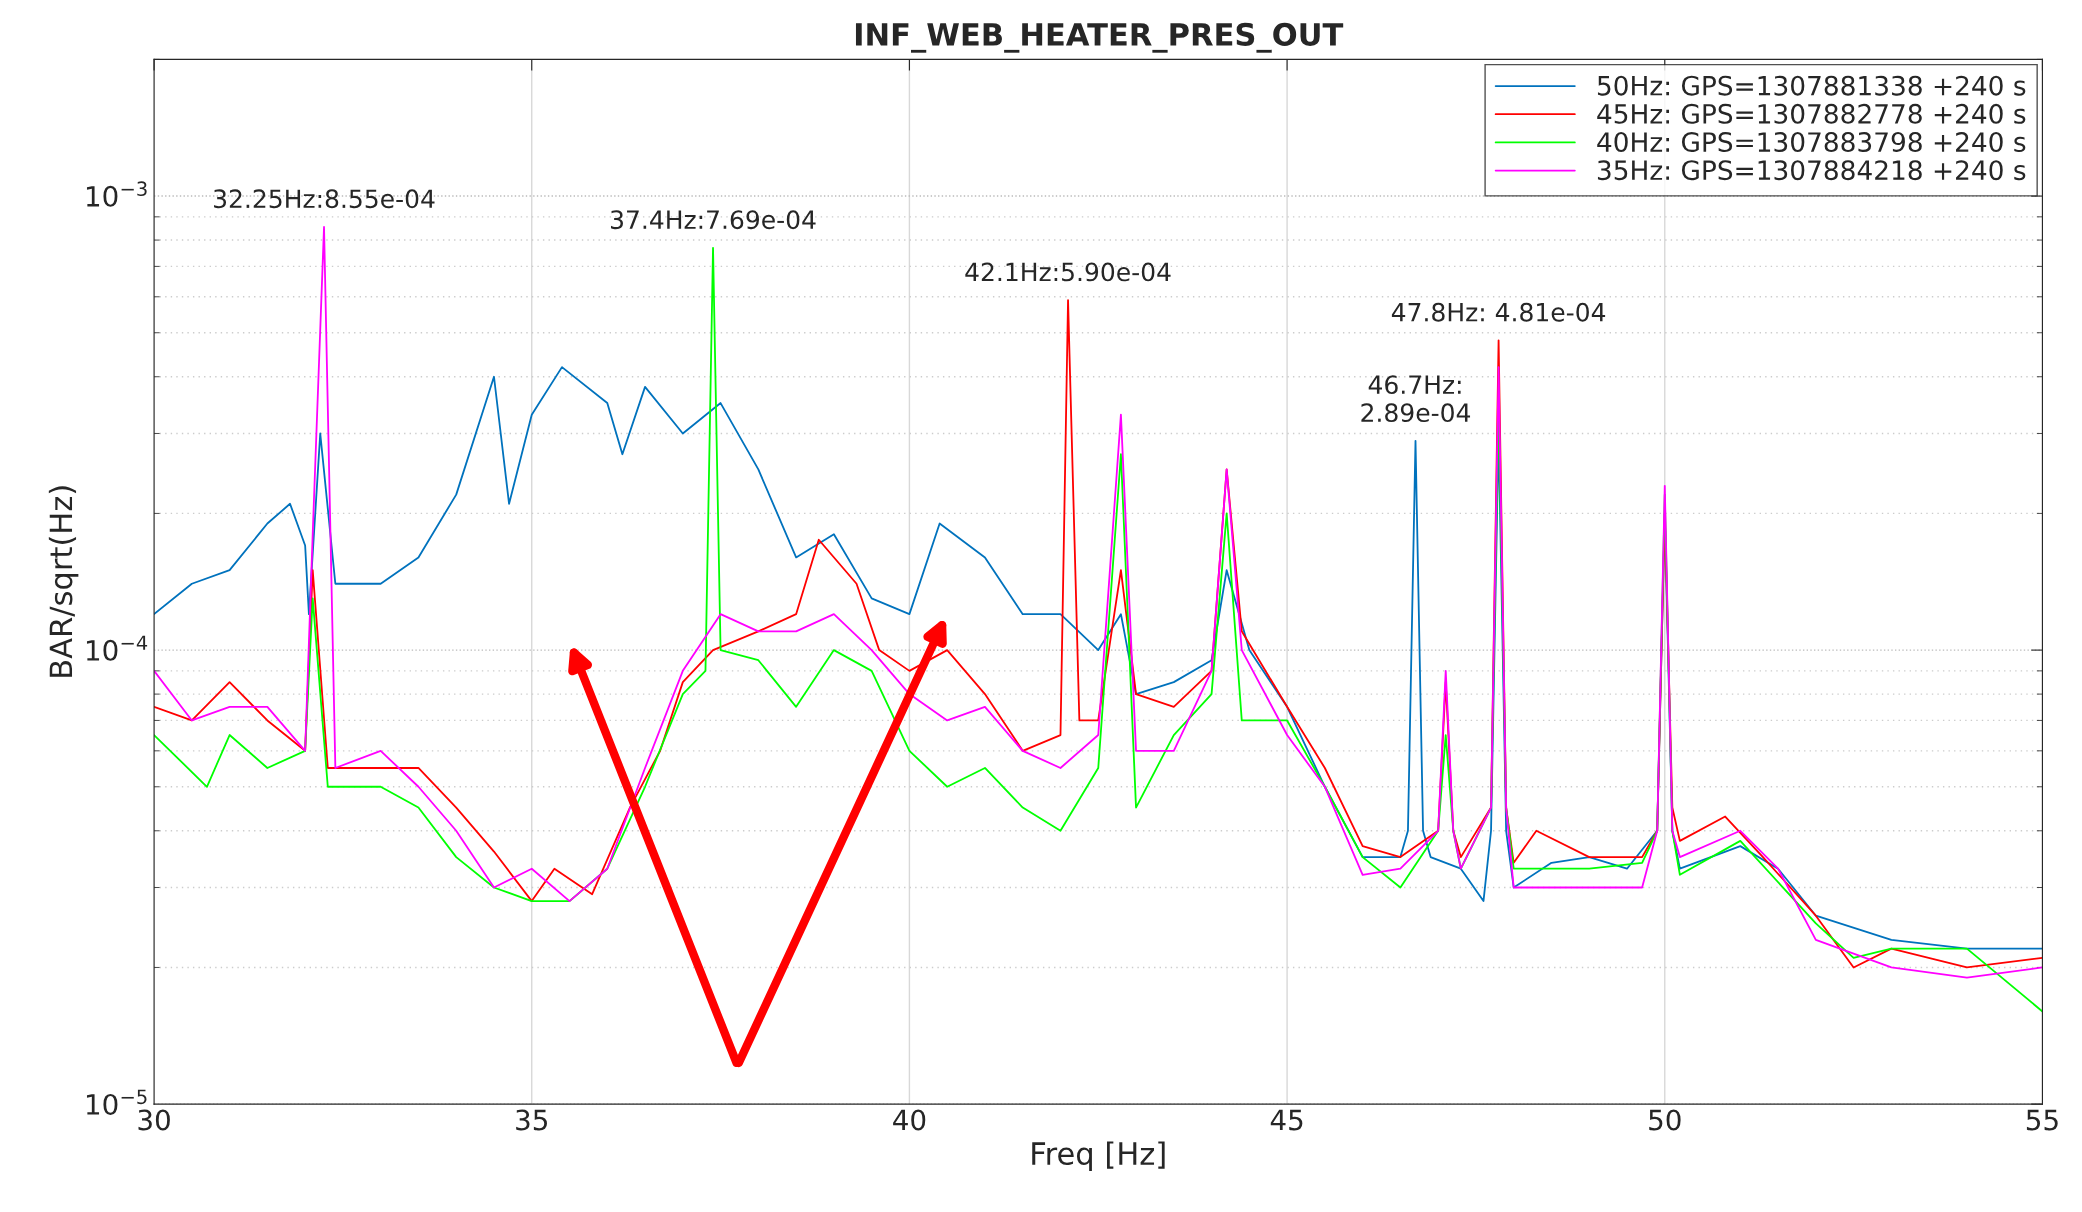 The height and width of the screenshot is (1212, 2082). I want to click on annotation: 32.25Hz:8.55e-04, so click(324, 199).